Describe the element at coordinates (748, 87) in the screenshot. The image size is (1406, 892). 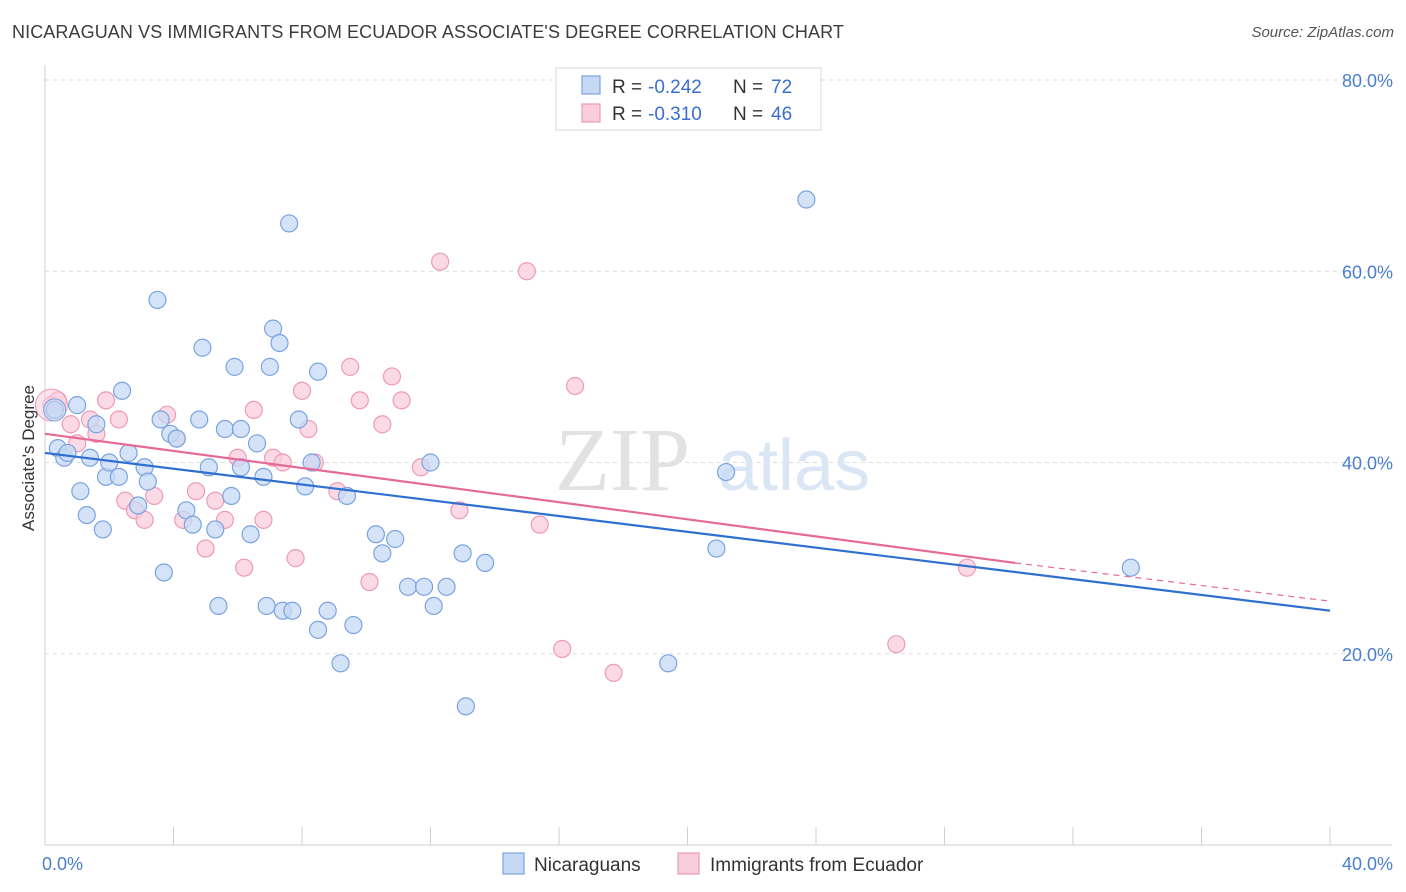
I see `legend-n-label-1: N =` at that location.